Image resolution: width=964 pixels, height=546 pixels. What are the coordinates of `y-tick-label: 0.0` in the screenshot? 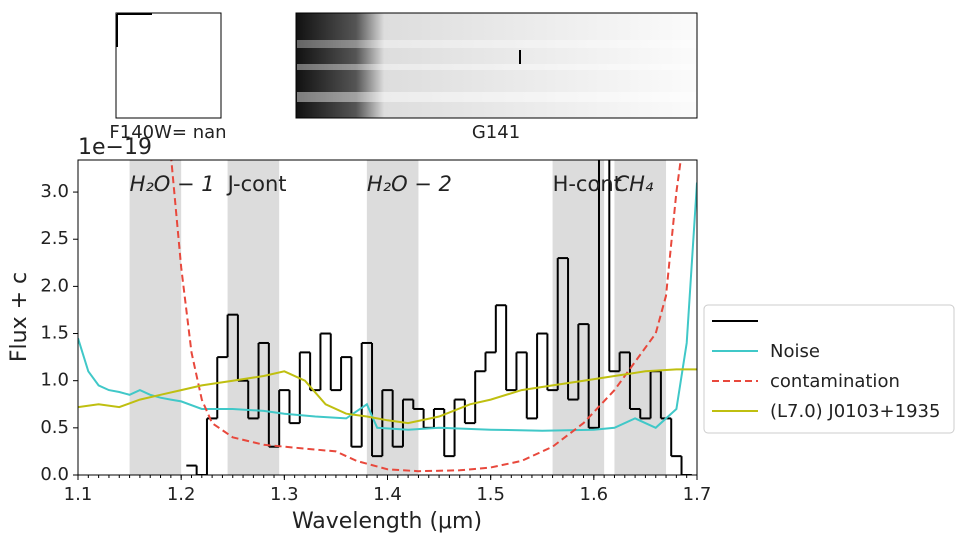 It's located at (54, 474).